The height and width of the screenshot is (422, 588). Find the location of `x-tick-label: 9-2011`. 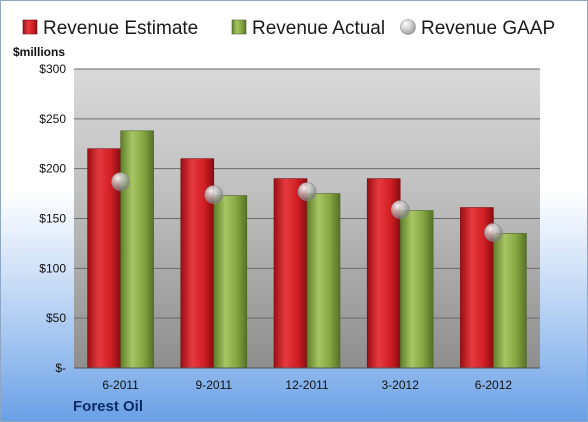

x-tick-label: 9-2011 is located at coordinates (214, 385).